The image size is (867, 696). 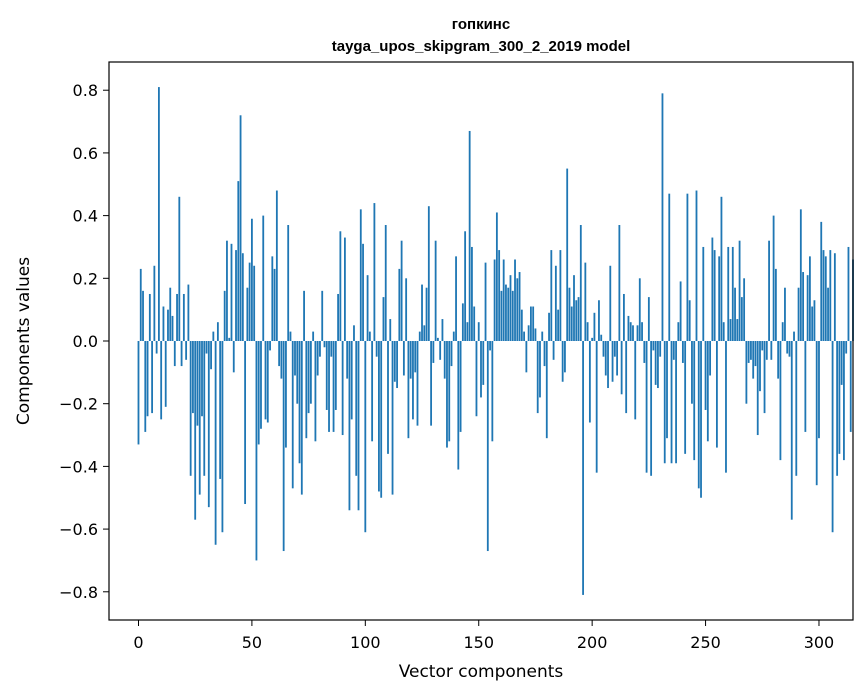 What do you see at coordinates (84, 341) in the screenshot?
I see `y-axis: −0.8 −0.6 −0.4 −0.2 0.0 0.2 0.4 0.6 0.8` at bounding box center [84, 341].